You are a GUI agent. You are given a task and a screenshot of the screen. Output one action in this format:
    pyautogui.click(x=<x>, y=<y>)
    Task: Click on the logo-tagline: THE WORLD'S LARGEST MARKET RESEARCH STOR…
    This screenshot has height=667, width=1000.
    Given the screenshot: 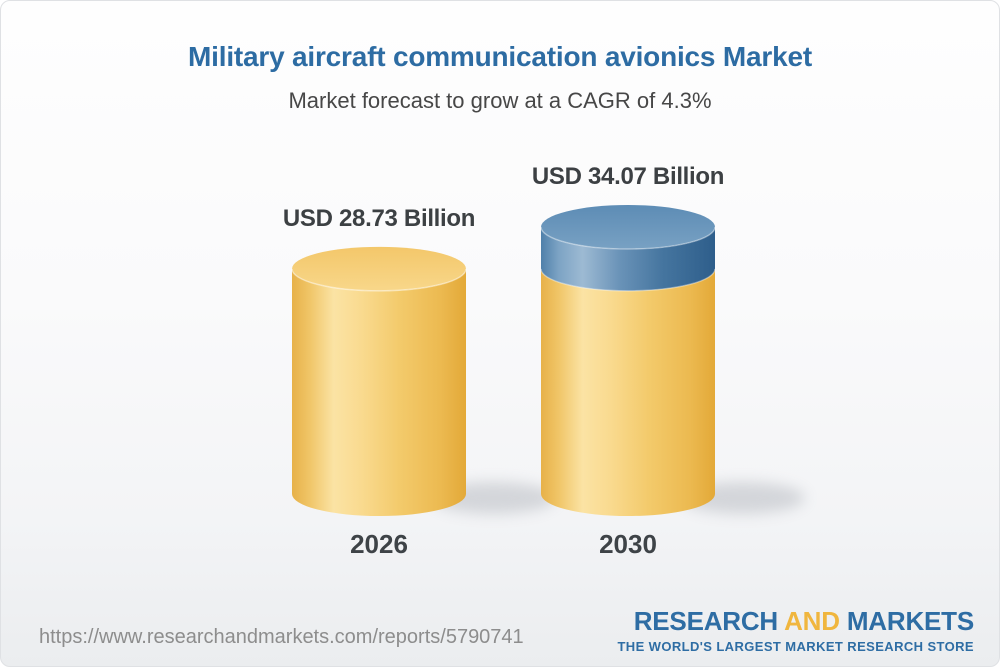 What is the action you would take?
    pyautogui.click(x=795, y=646)
    